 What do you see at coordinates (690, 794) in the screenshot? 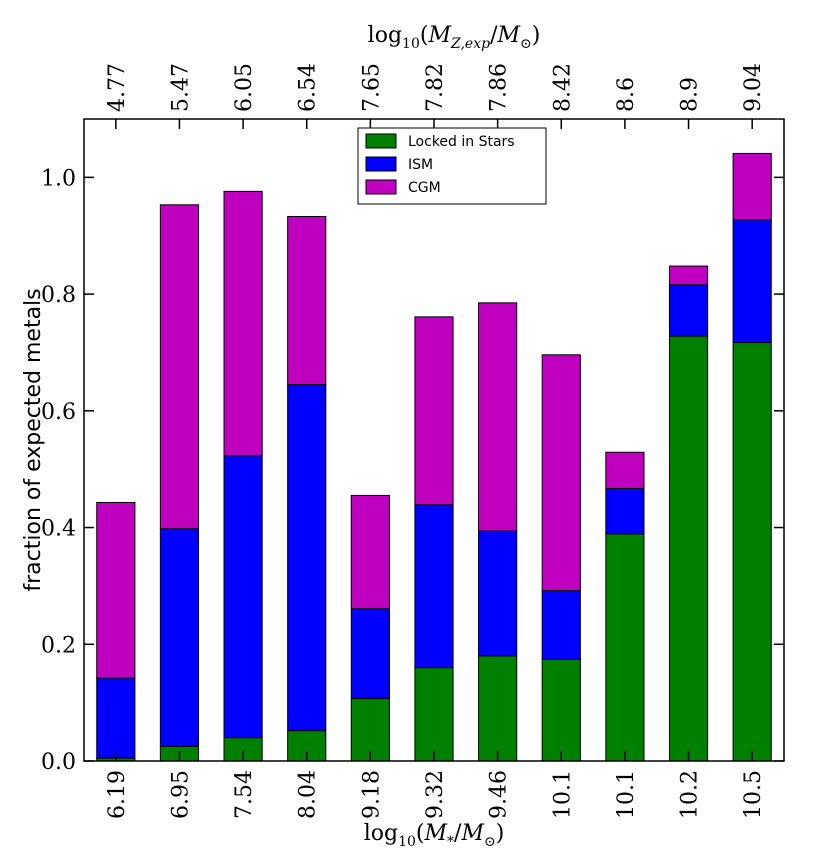
I see `x-tick-label-bottom: 10.2` at bounding box center [690, 794].